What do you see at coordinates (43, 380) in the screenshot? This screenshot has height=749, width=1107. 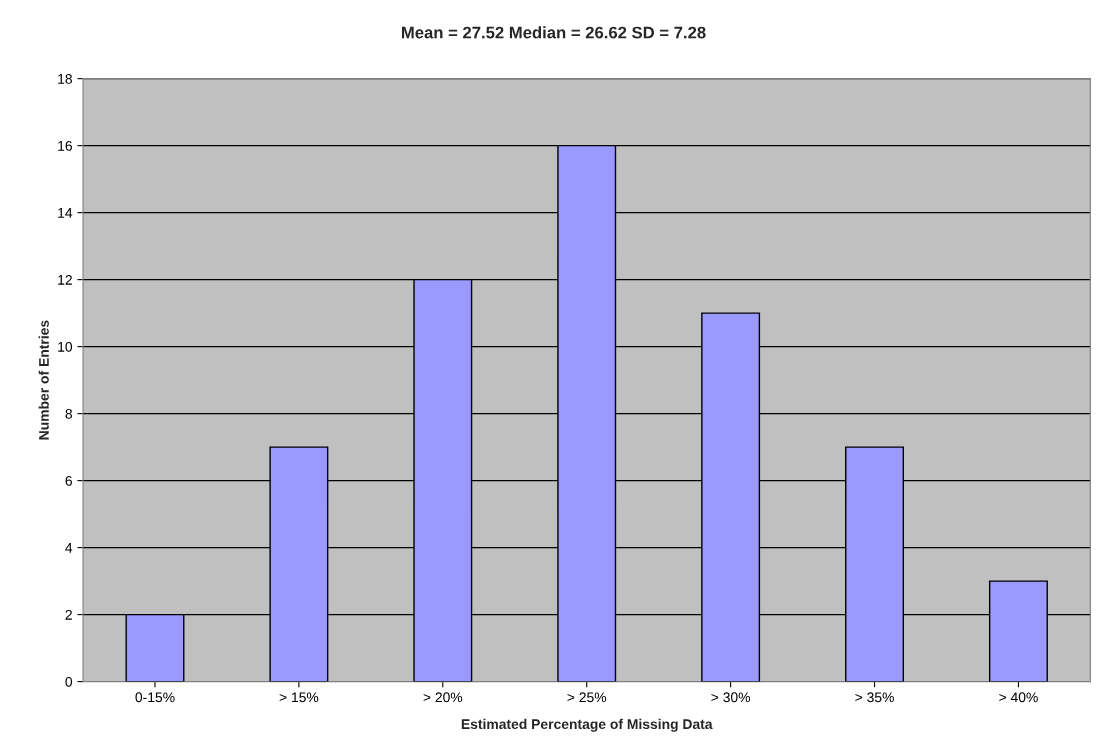 I see `y-axis-title: Number of Entries` at bounding box center [43, 380].